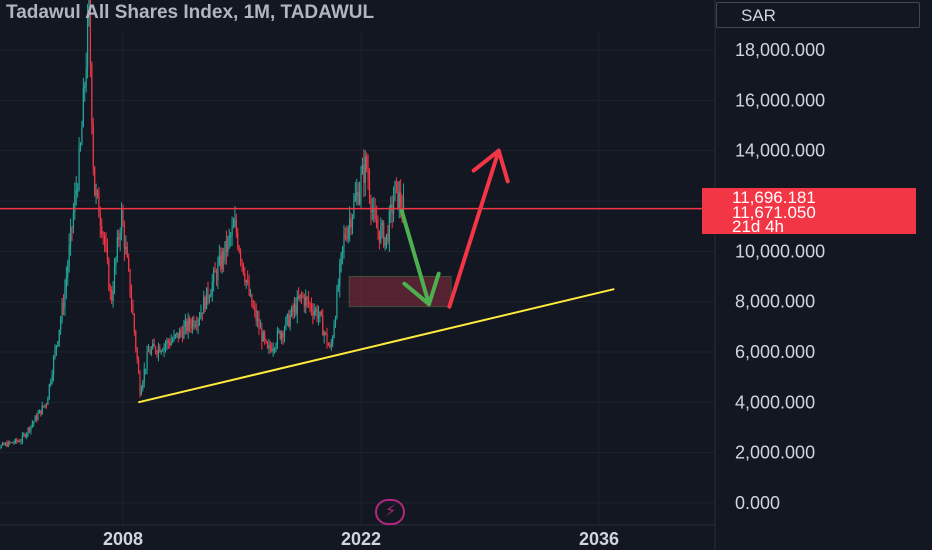 This screenshot has width=932, height=550. Describe the element at coordinates (775, 352) in the screenshot. I see `y-tick-label: 6,000.000` at that location.